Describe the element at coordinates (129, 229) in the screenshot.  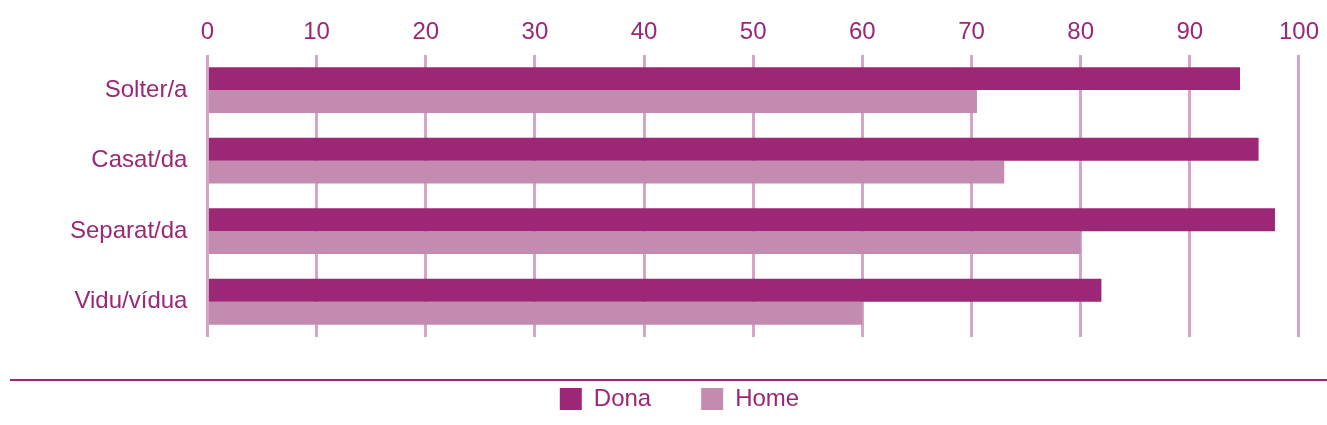
I see `y-tick-label: Separat/da` at that location.